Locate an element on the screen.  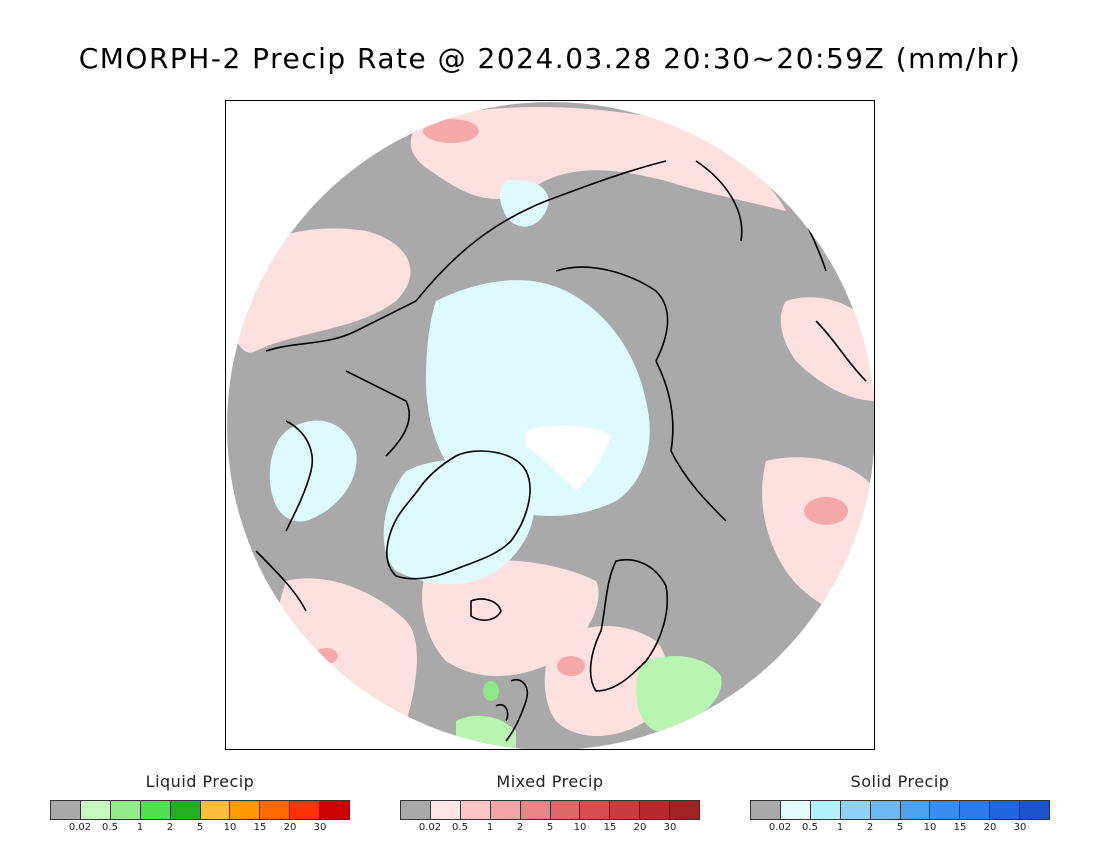
legend-swatches-mixed is located at coordinates (550, 810).